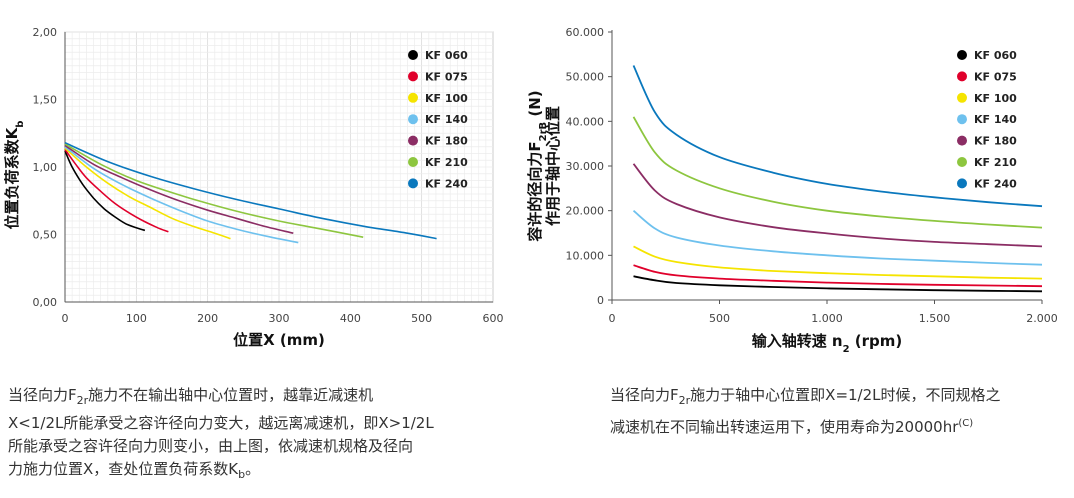  I want to click on x-tick-label-2: 200, so click(207, 318).